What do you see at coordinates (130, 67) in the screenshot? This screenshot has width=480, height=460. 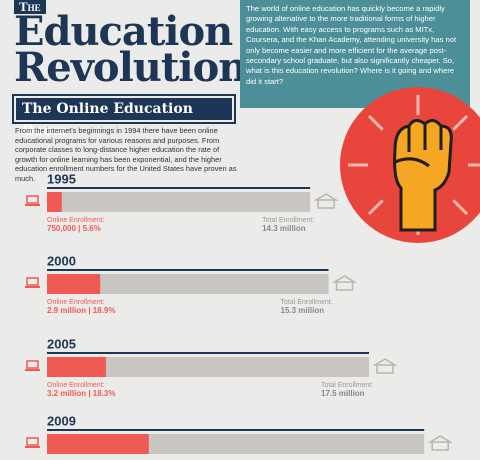 I see `title: Revolution` at bounding box center [130, 67].